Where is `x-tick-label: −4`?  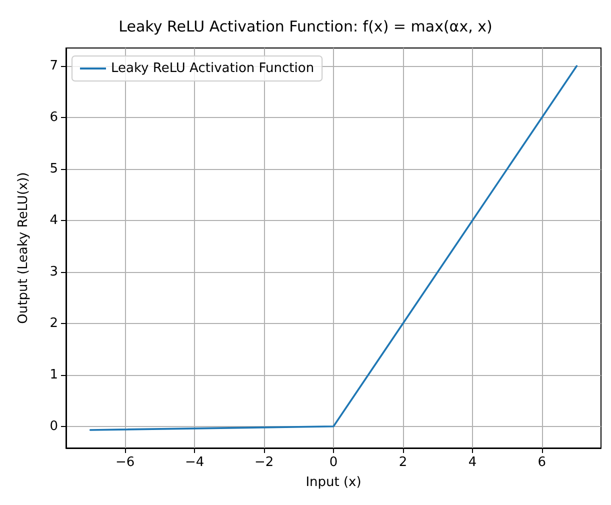 x-tick-label: −4 is located at coordinates (194, 462).